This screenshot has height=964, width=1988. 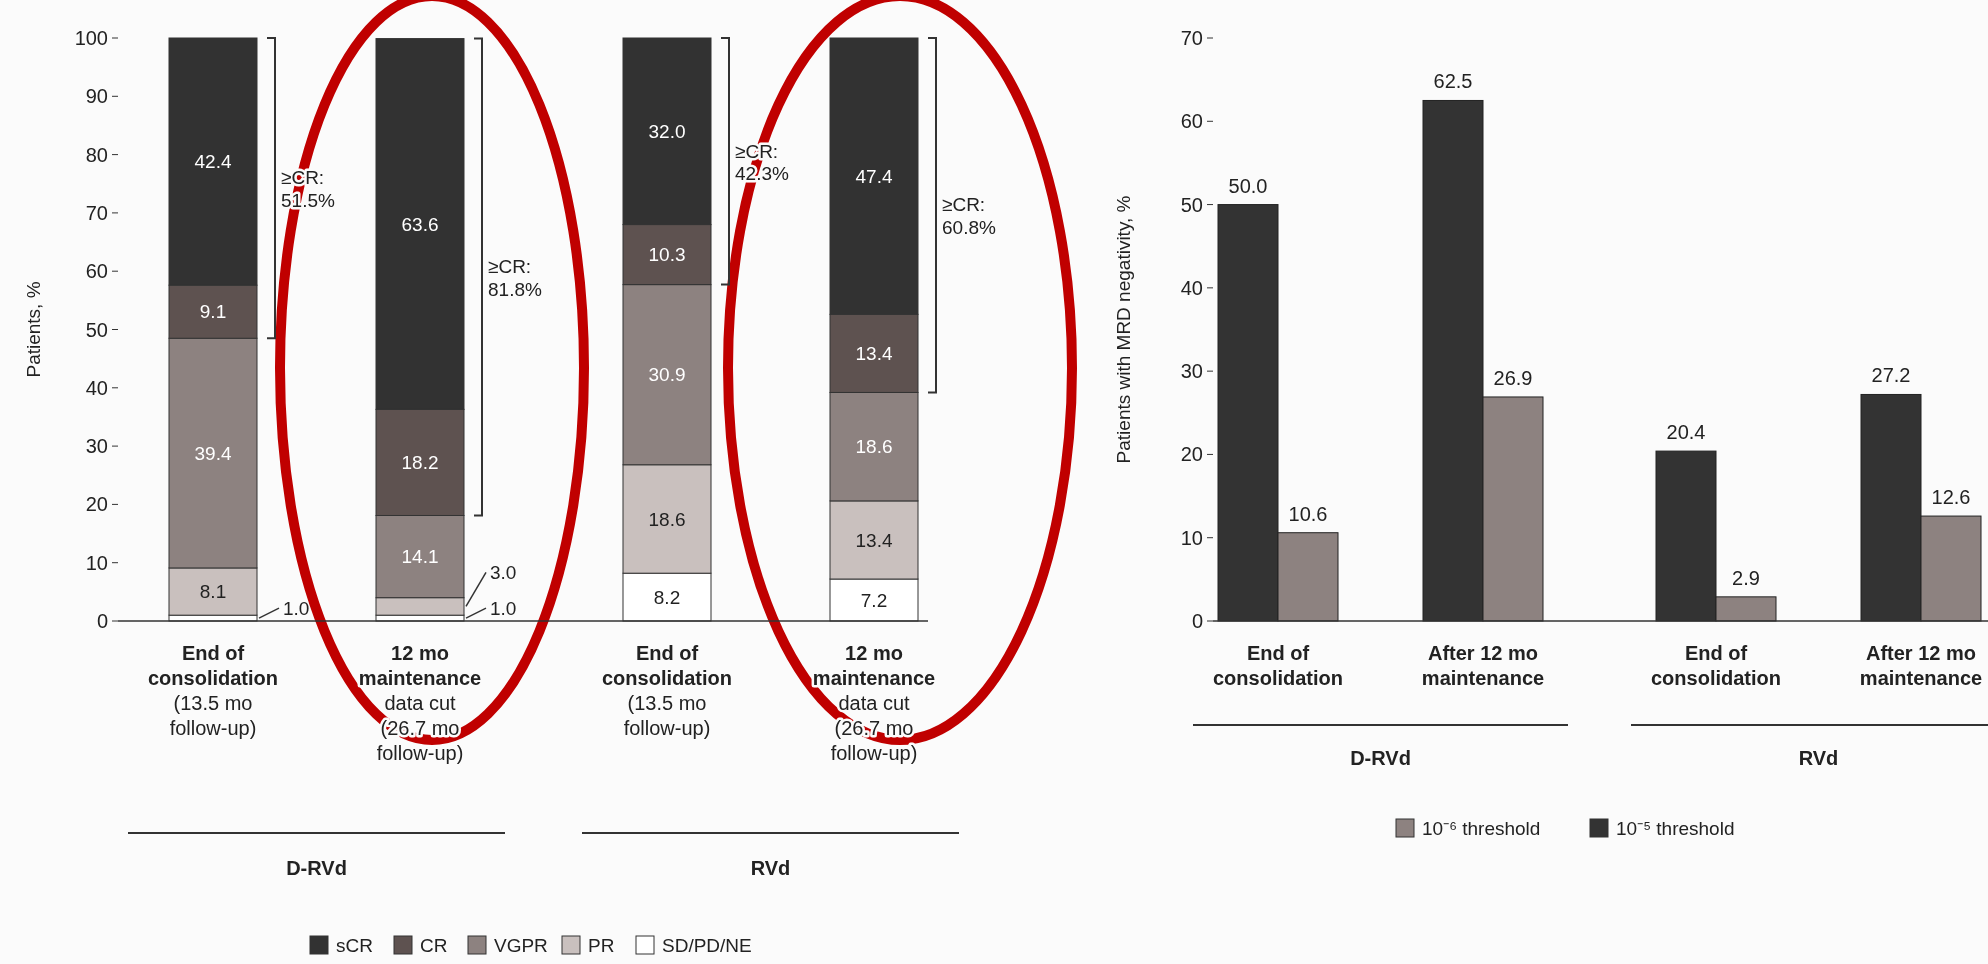 I want to click on legend-label: sCR, so click(x=354, y=945).